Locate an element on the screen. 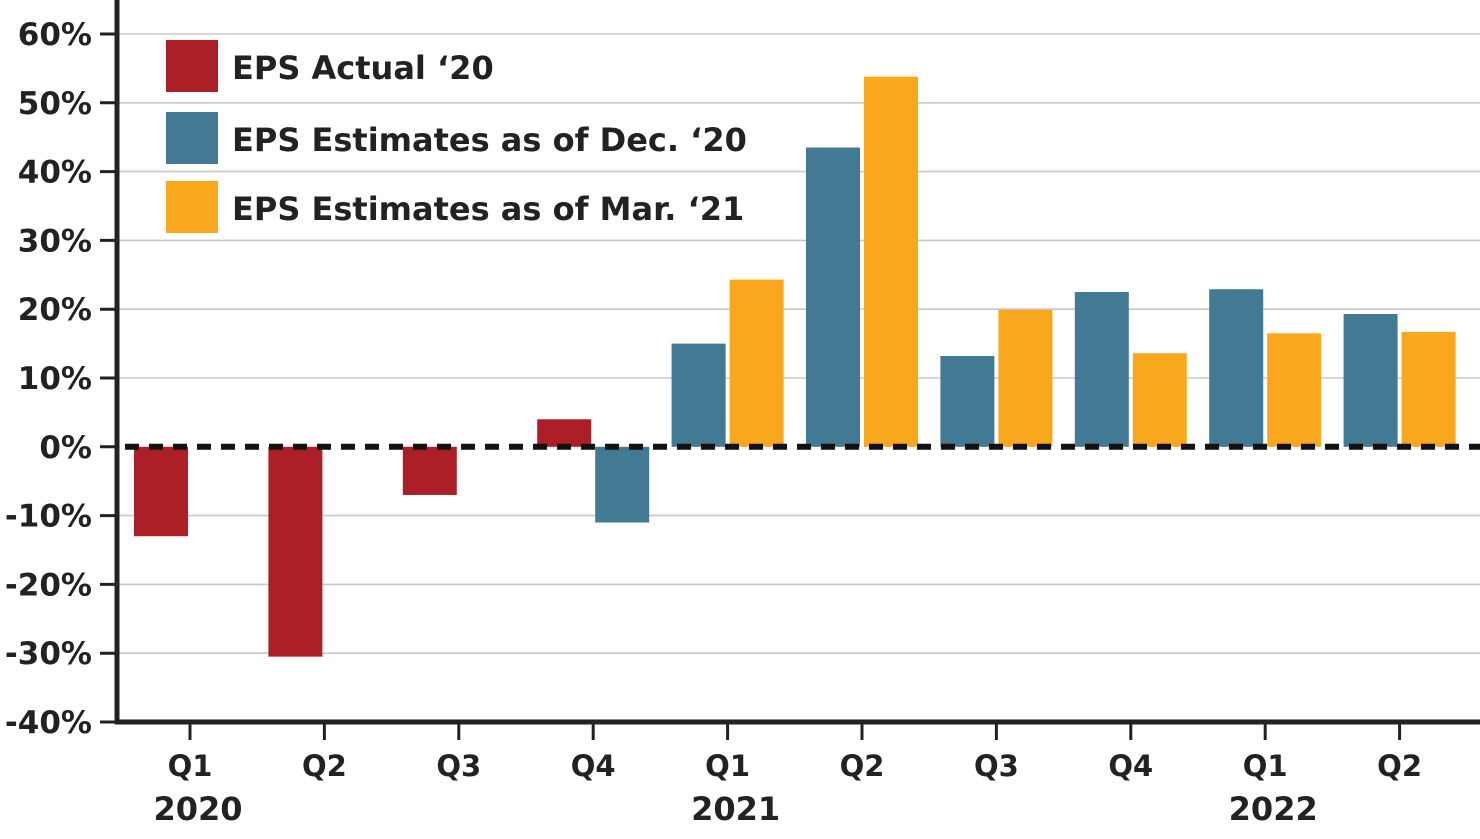  y-tick-label: 20% is located at coordinates (55, 310).